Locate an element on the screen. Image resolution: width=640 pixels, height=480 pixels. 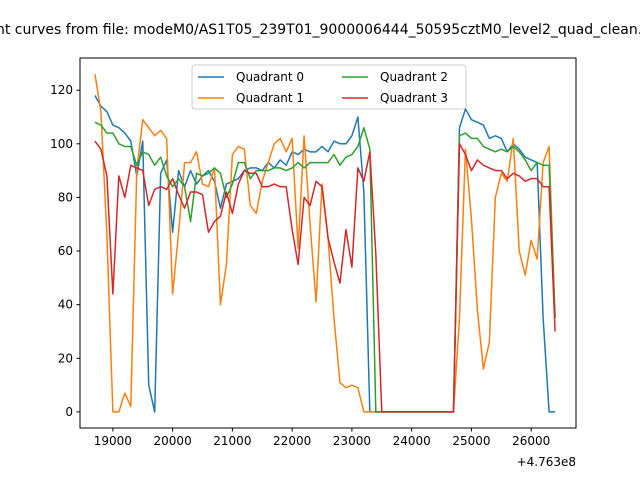
x-tick-label: 21000 is located at coordinates (232, 441).